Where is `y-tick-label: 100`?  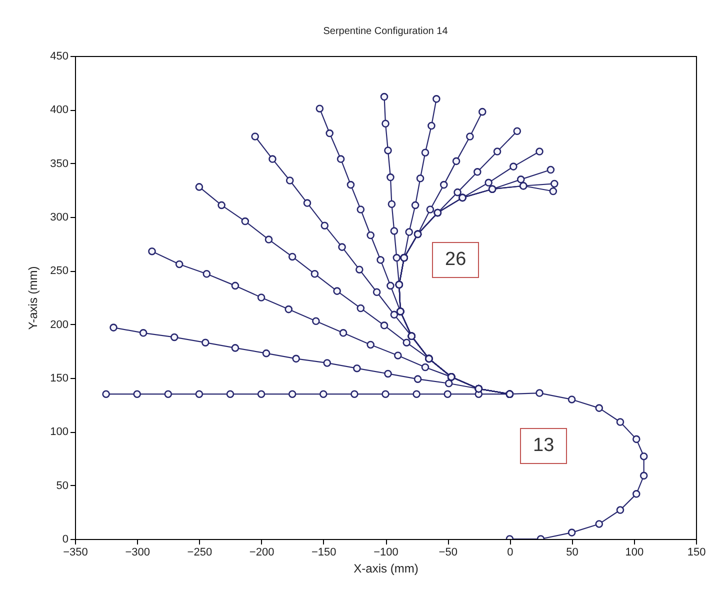
y-tick-label: 100 is located at coordinates (59, 432).